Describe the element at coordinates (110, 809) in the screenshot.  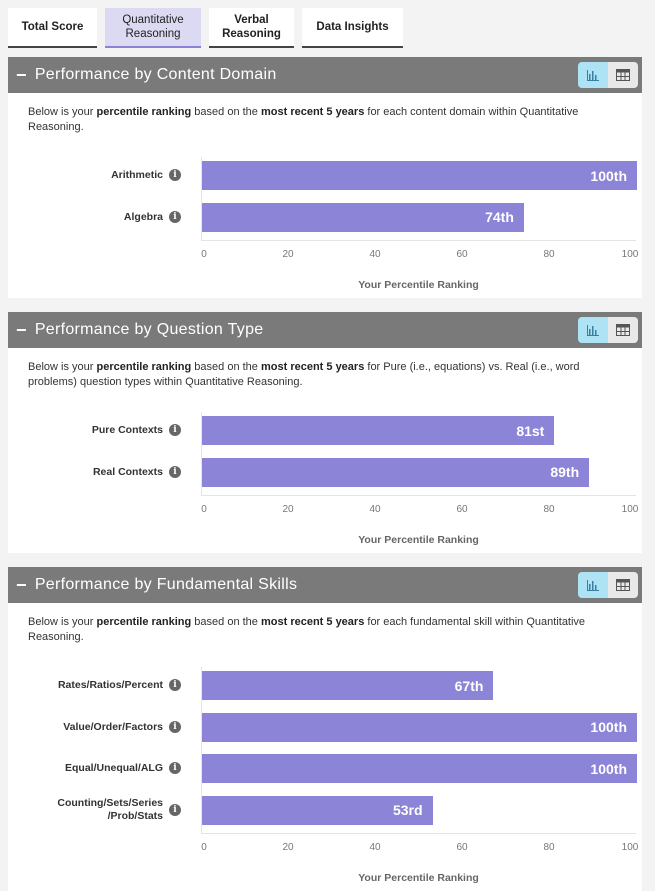
I see `category-label: Counting/Sets/Series /Prob/Stats` at that location.